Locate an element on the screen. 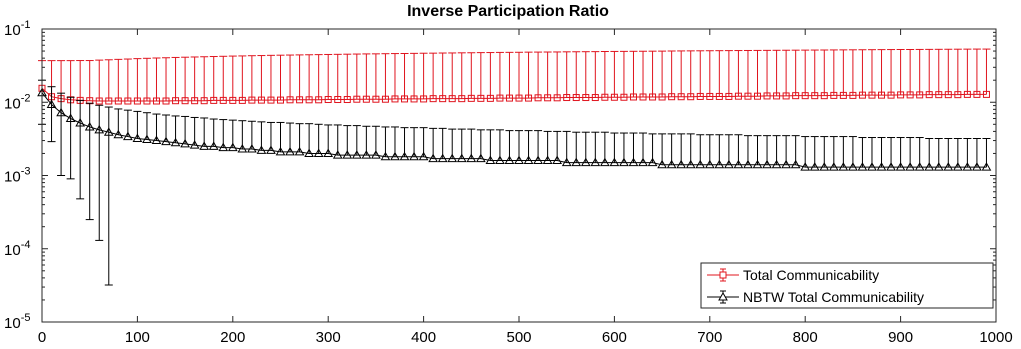 This screenshot has height=349, width=1021. series-line is located at coordinates (514, 94).